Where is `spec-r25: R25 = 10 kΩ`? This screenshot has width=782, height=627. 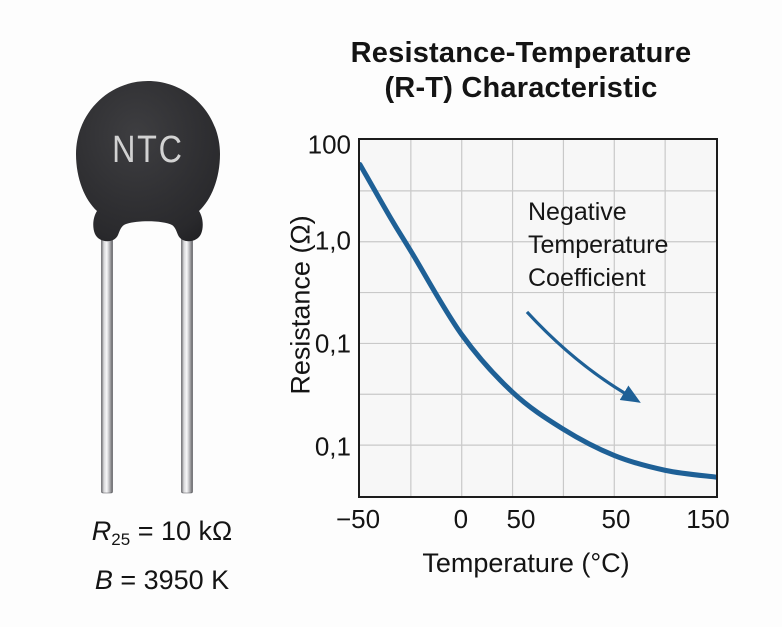
spec-r25: R25 = 10 kΩ is located at coordinates (162, 535).